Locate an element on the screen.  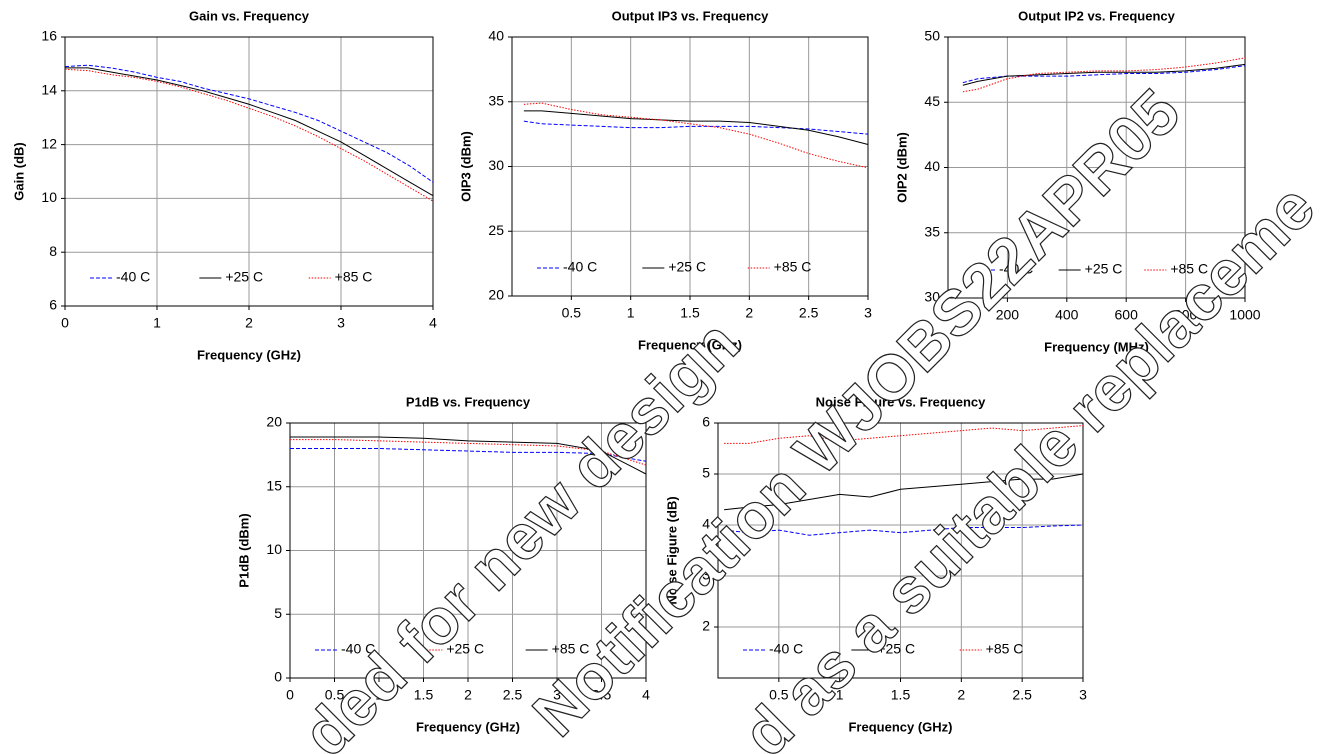
chart-title: Output IP2 vs. Frequency is located at coordinates (1097, 15).